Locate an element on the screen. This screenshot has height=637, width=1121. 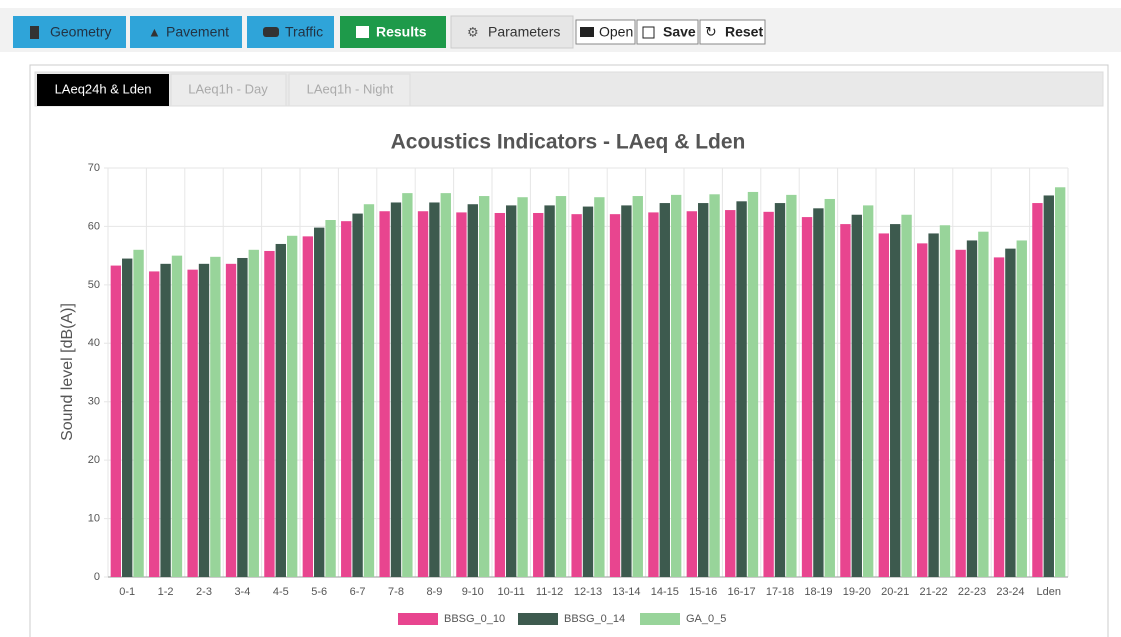
tab-label: LAeq24h & Lden is located at coordinates (103, 88).